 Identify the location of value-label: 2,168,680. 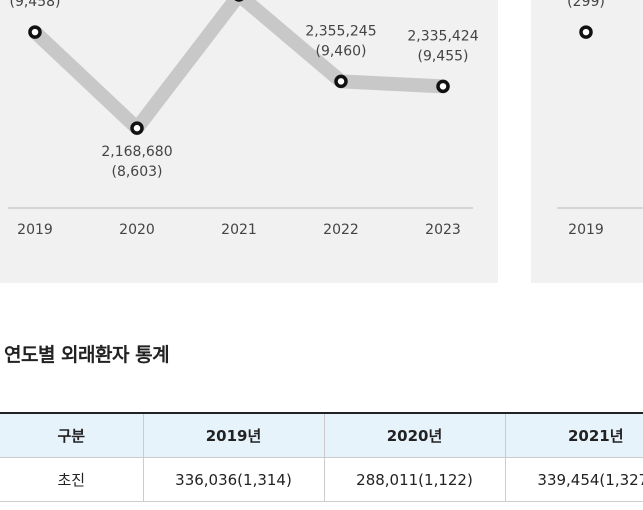
(136, 152).